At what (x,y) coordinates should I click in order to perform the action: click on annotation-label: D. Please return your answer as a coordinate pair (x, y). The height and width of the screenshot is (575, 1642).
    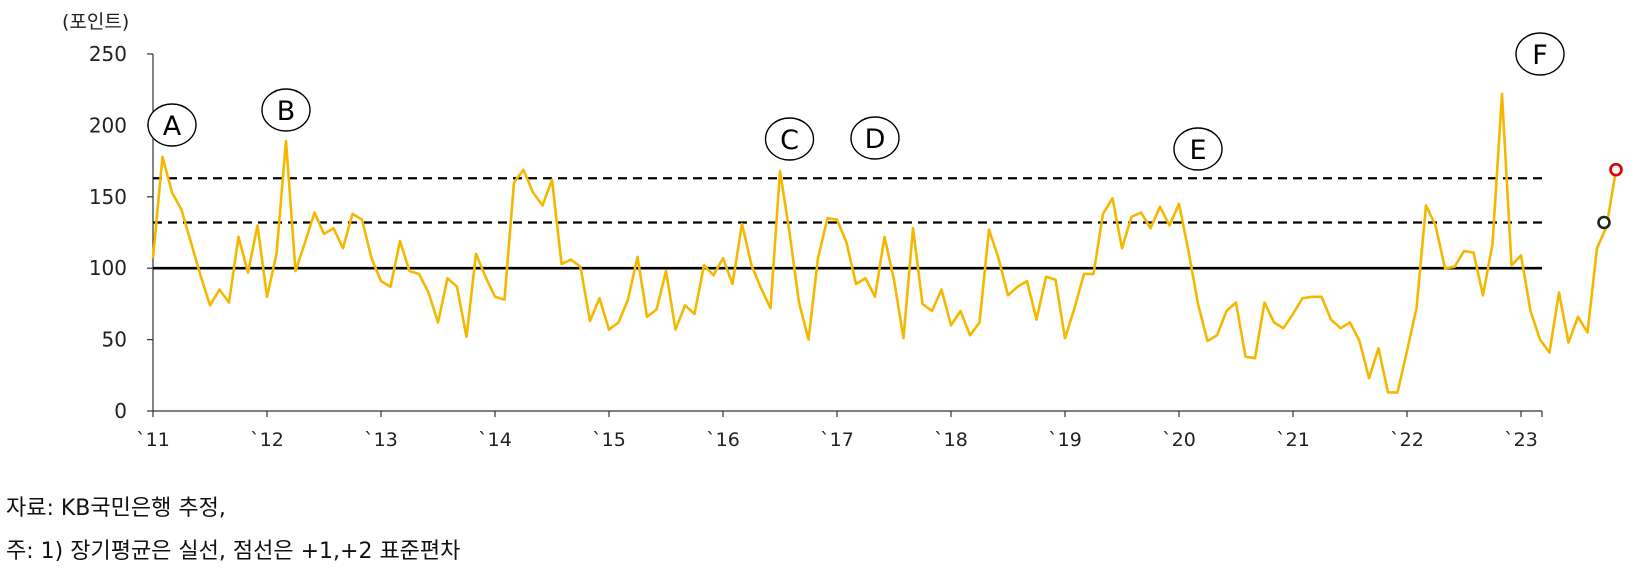
    Looking at the image, I should click on (875, 139).